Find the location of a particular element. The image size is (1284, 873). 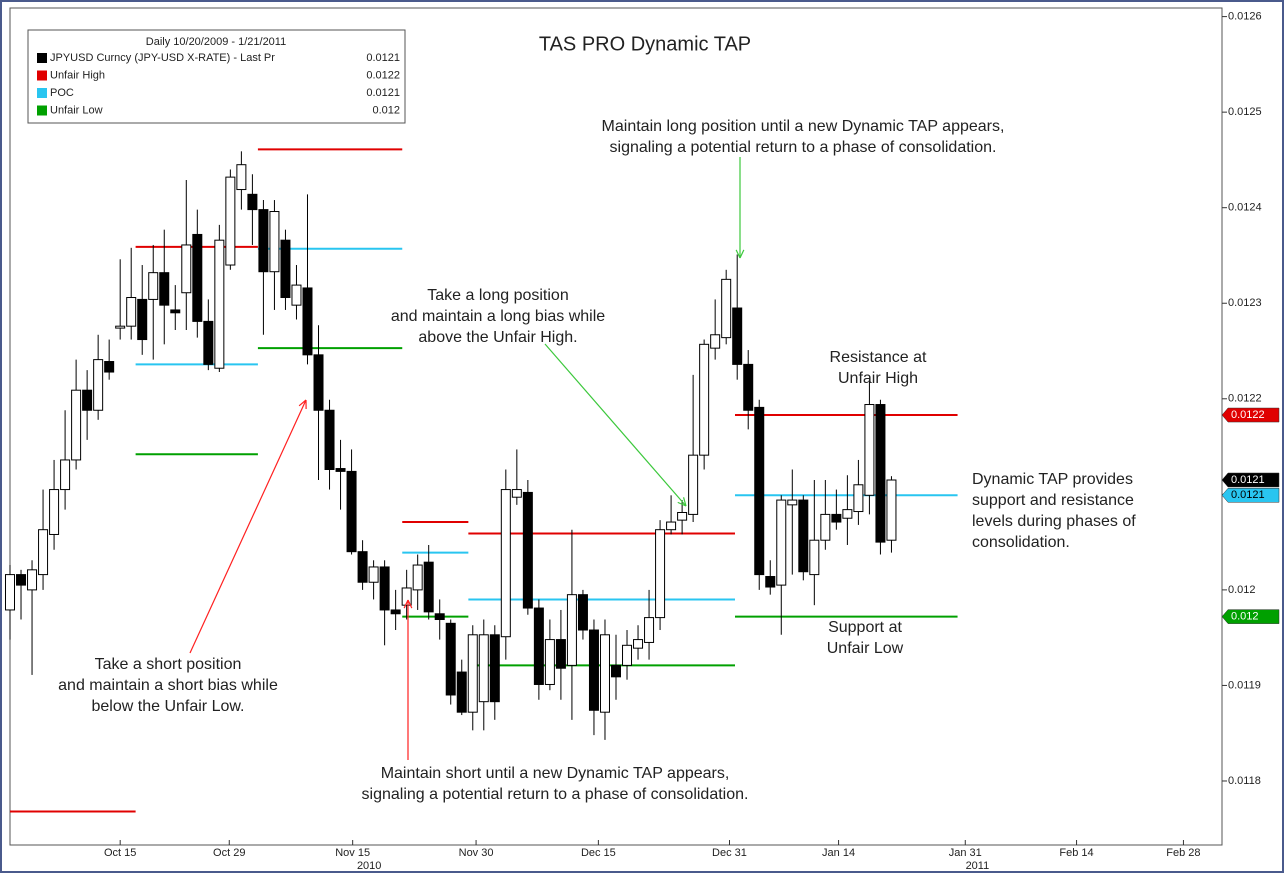

legend-value: 0.0121 is located at coordinates (383, 58).